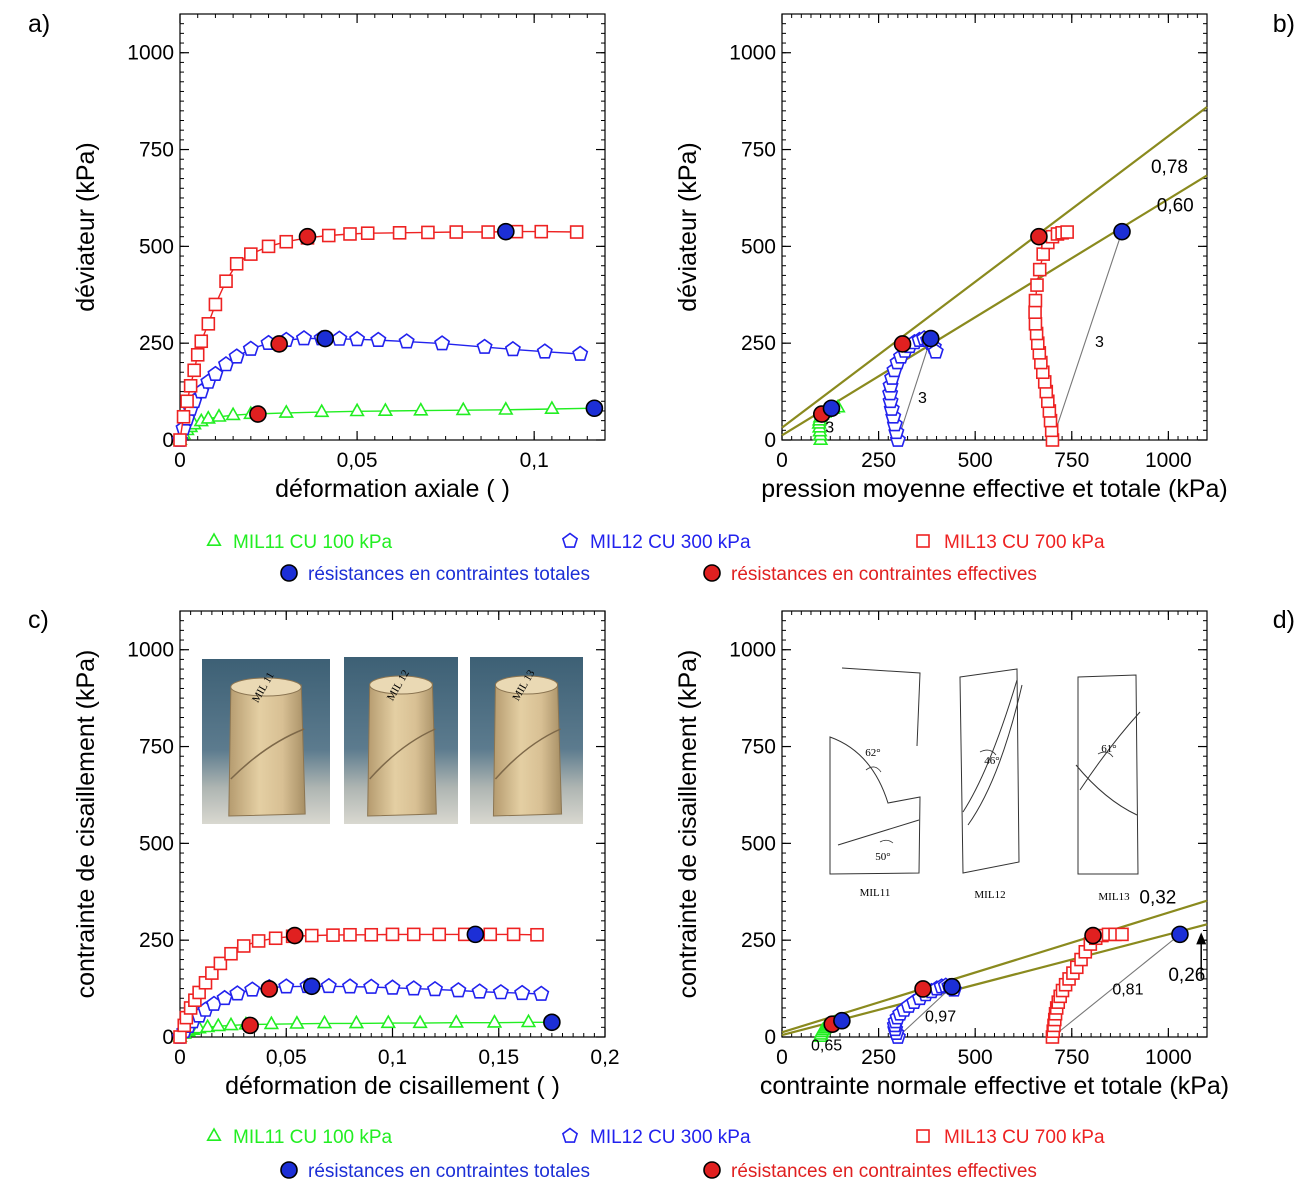 This screenshot has width=1306, height=1195. Describe the element at coordinates (392, 489) in the screenshot. I see `x-axis-label: déformation axiale ( )` at that location.